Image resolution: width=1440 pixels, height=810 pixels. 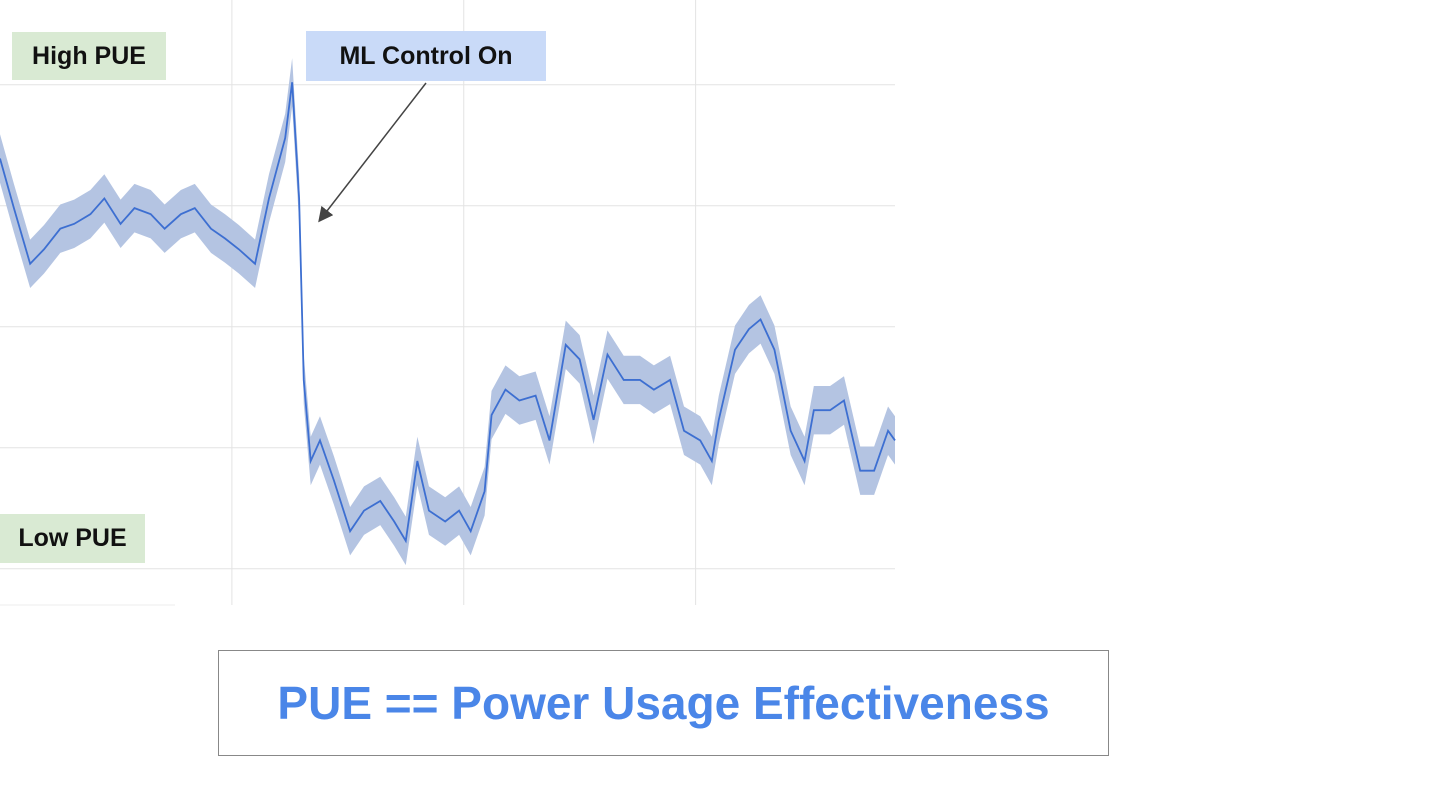 I want to click on caption: PUE == Power Usage Effectiveness, so click(x=663, y=703).